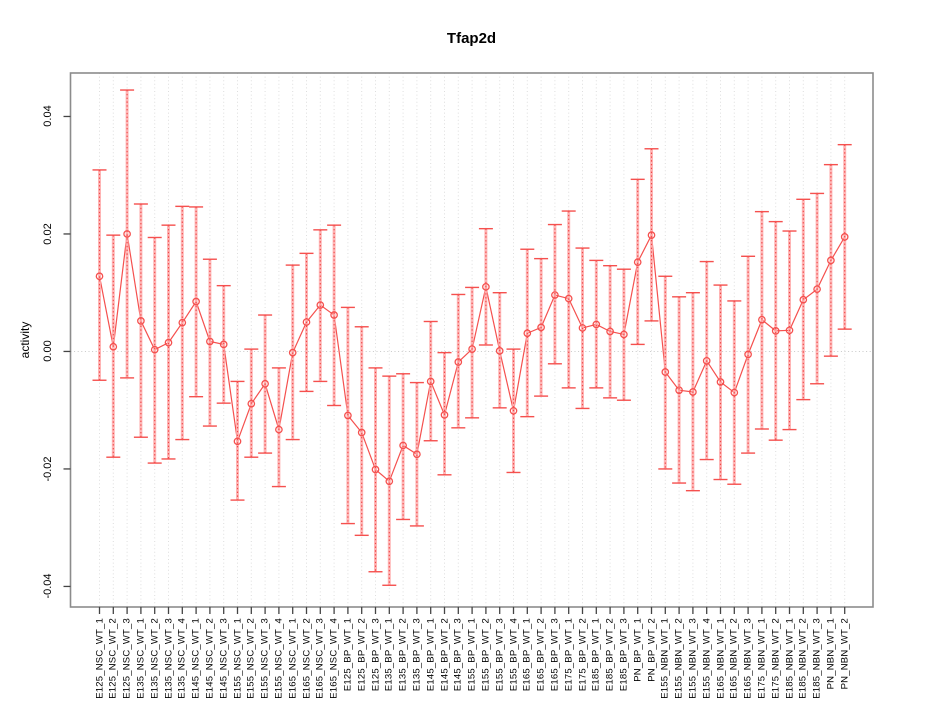 The width and height of the screenshot is (945, 720). What do you see at coordinates (789, 658) in the screenshot?
I see `x-tick-label: E185_NBN_WT_1` at bounding box center [789, 658].